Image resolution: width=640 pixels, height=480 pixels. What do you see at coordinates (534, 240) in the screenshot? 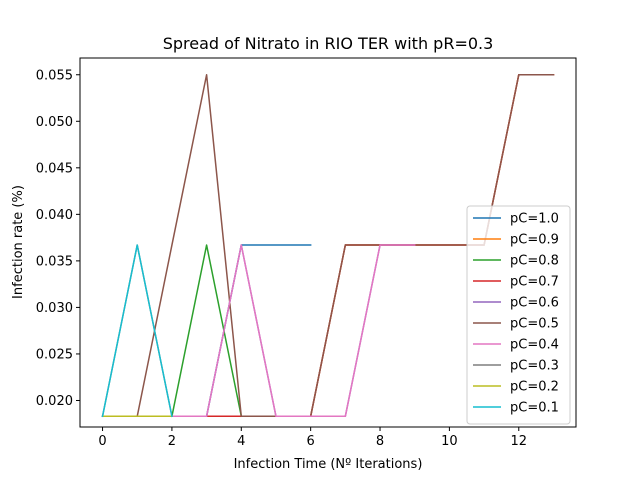
I see `legend-label: pC=0.9` at bounding box center [534, 240].